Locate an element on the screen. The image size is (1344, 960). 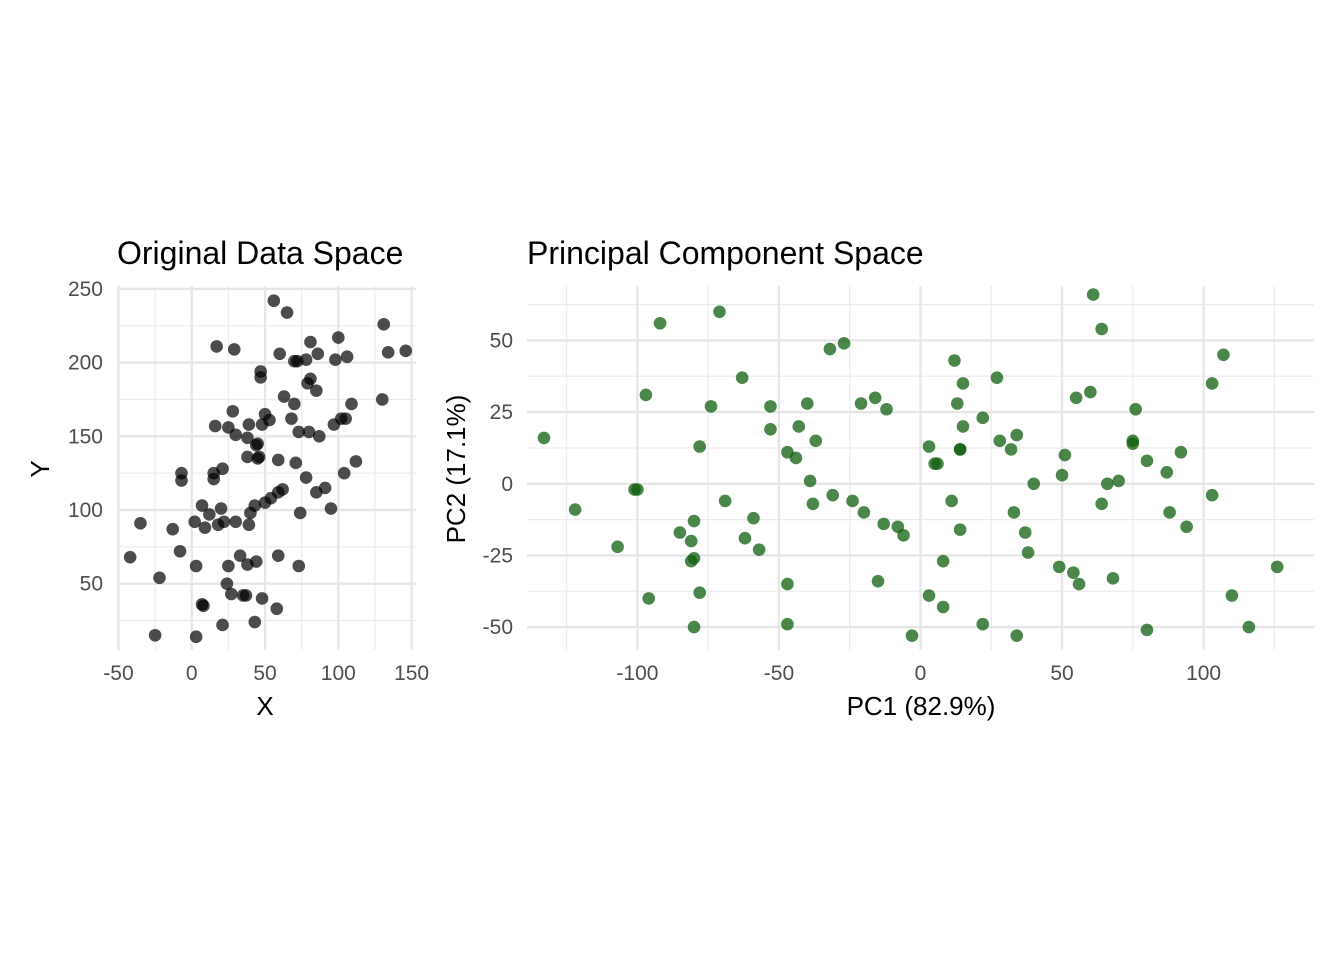
original-y-axis-label: Y is located at coordinates (40, 468).